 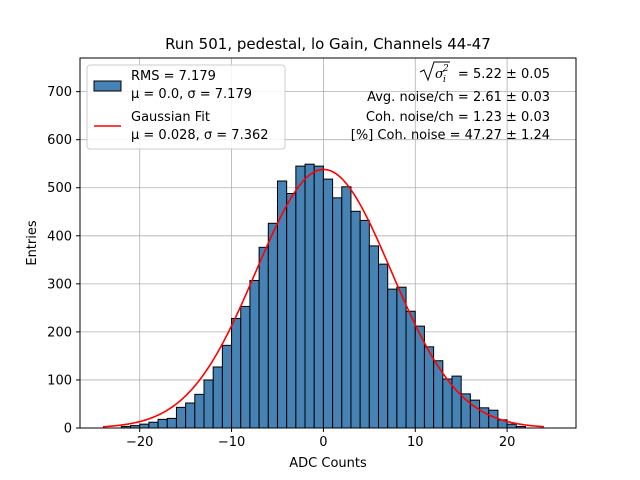 What do you see at coordinates (59, 140) in the screenshot?
I see `y-tick-label: 600` at bounding box center [59, 140].